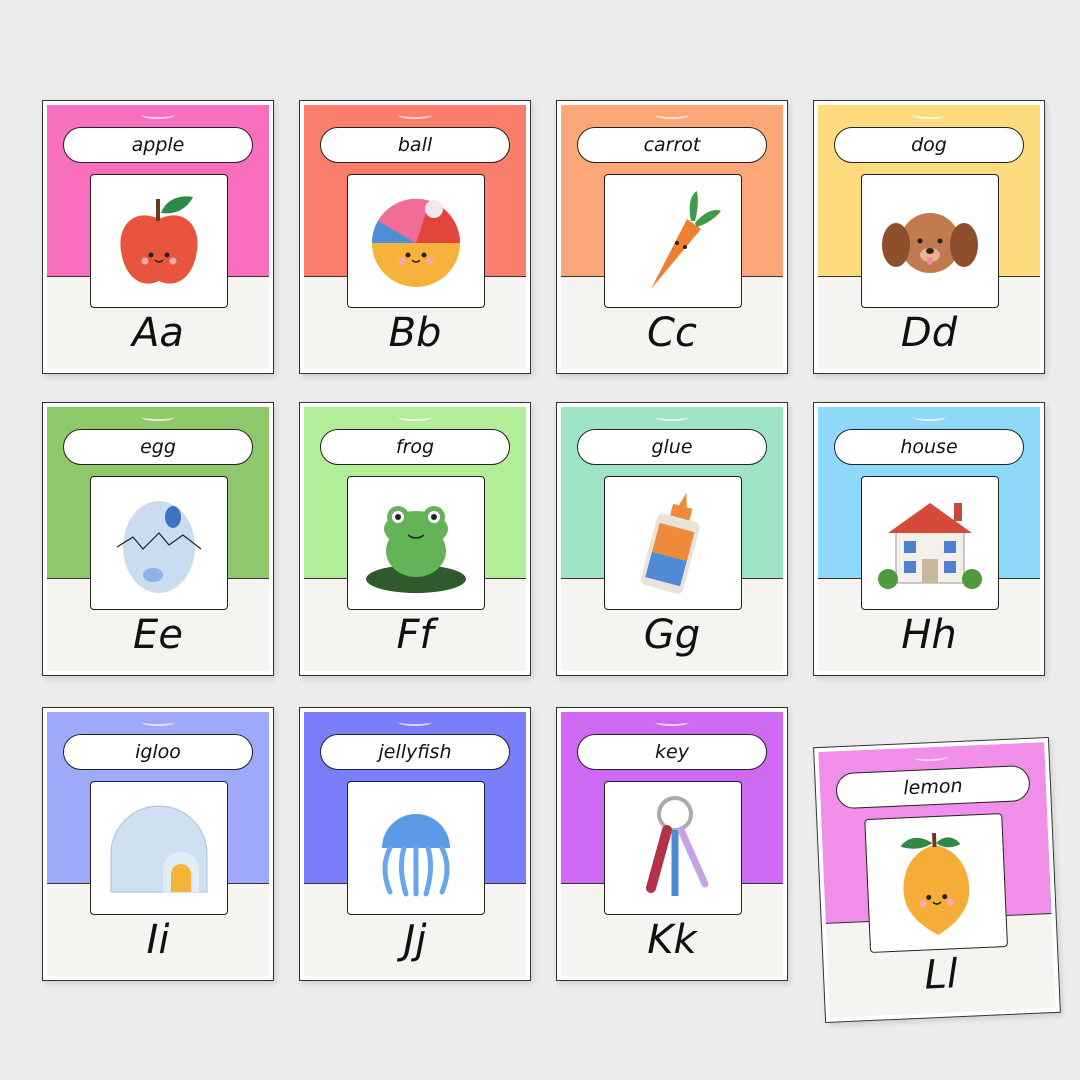 This screenshot has width=1080, height=1080. What do you see at coordinates (415, 940) in the screenshot?
I see `letter-label: Jj` at bounding box center [415, 940].